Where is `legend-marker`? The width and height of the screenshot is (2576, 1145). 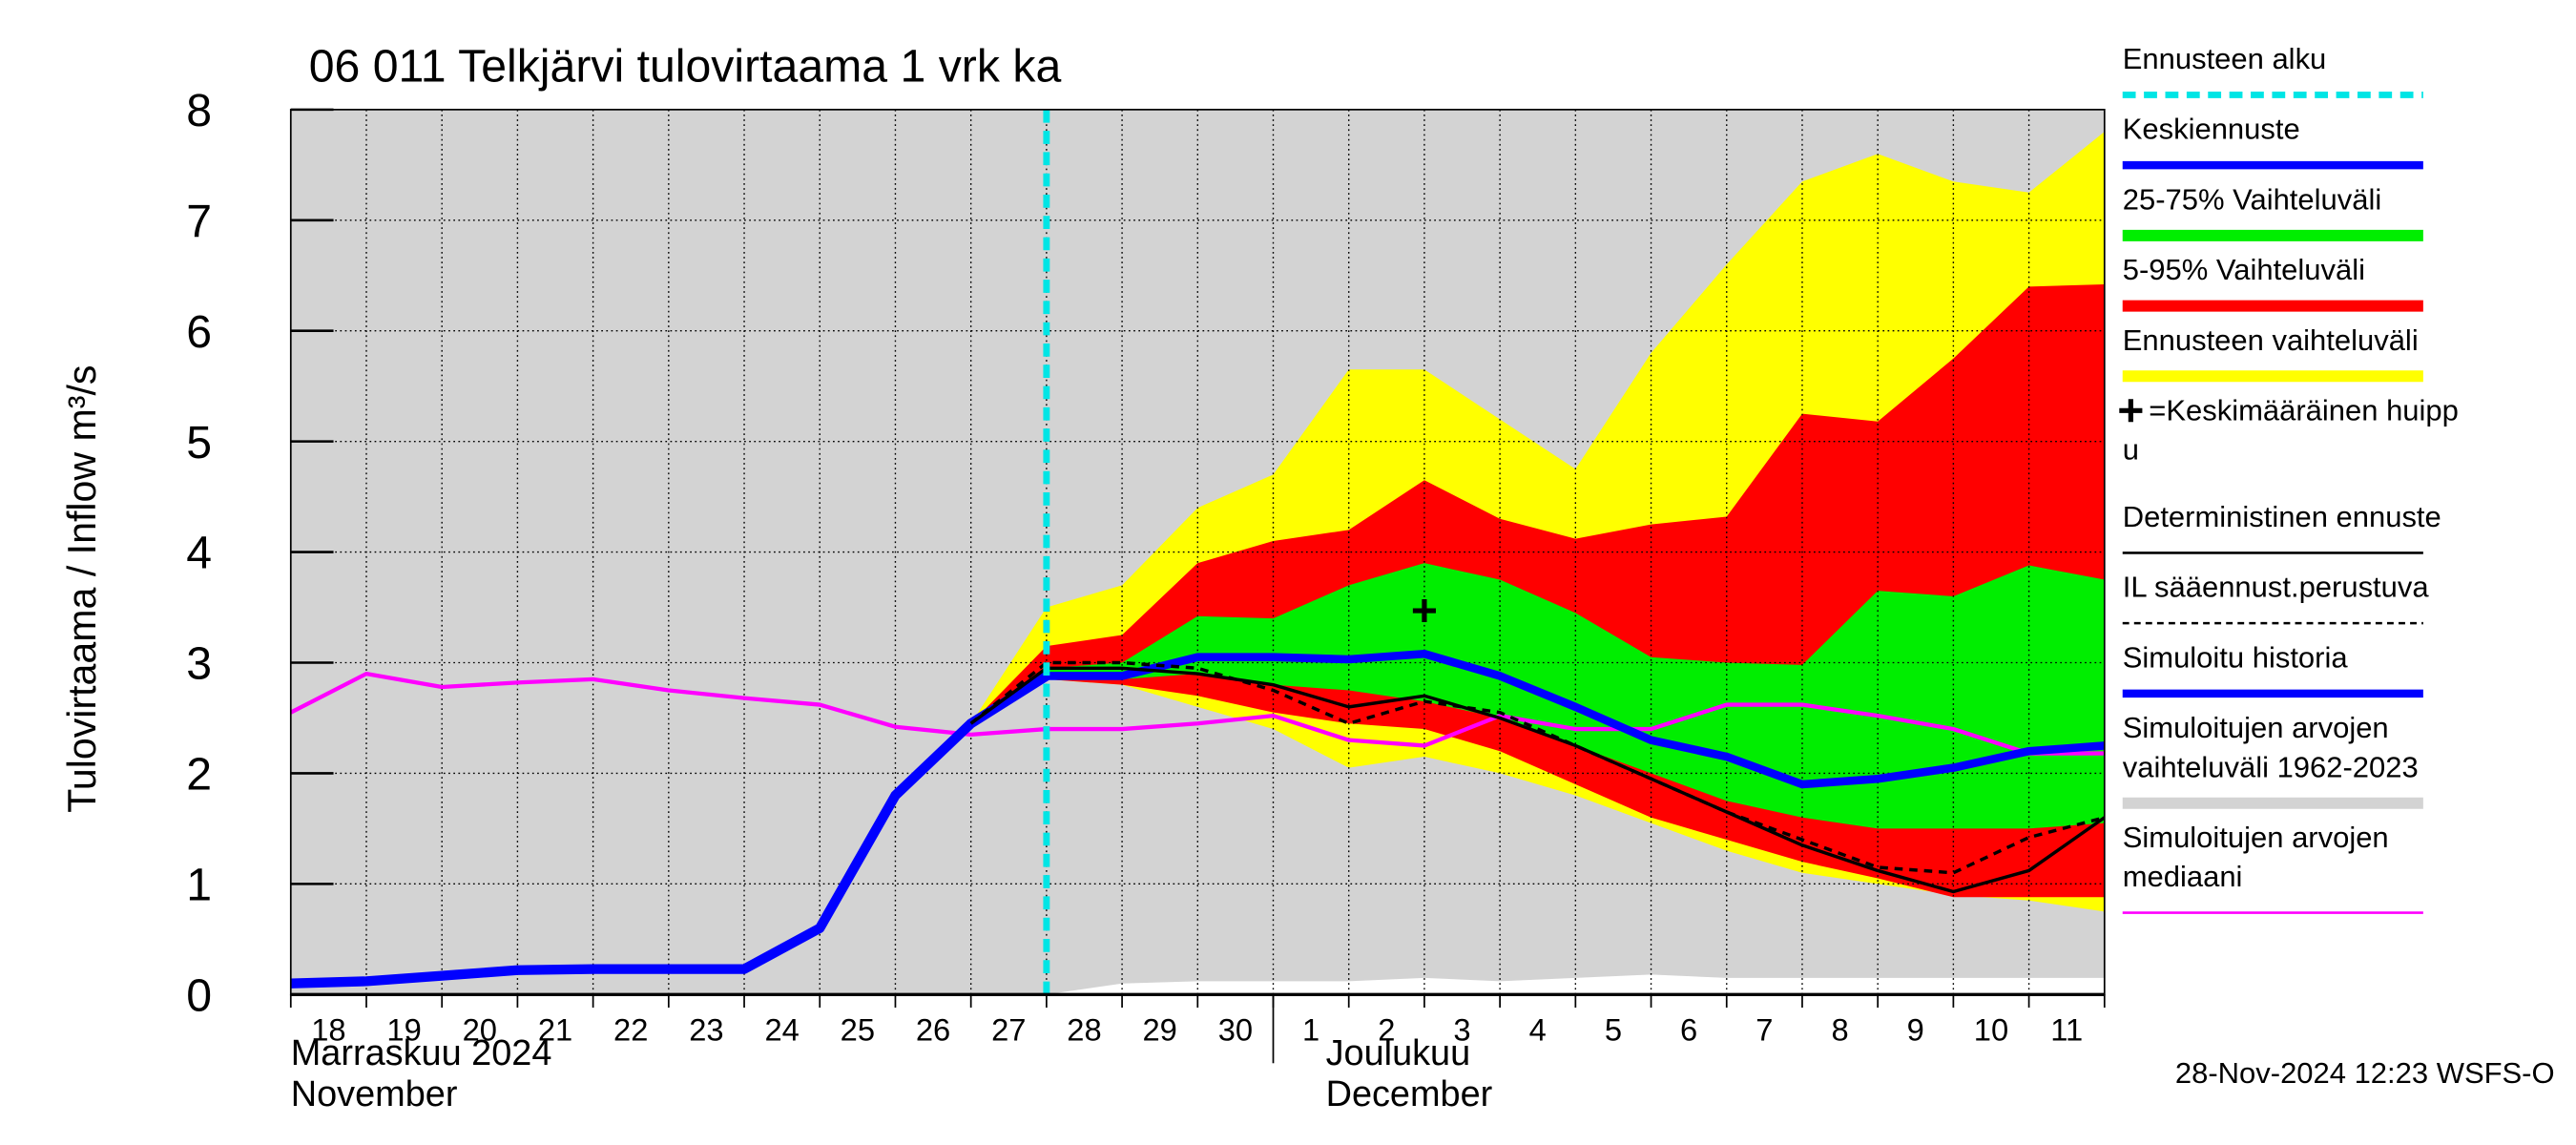 legend-marker is located at coordinates (2131, 411).